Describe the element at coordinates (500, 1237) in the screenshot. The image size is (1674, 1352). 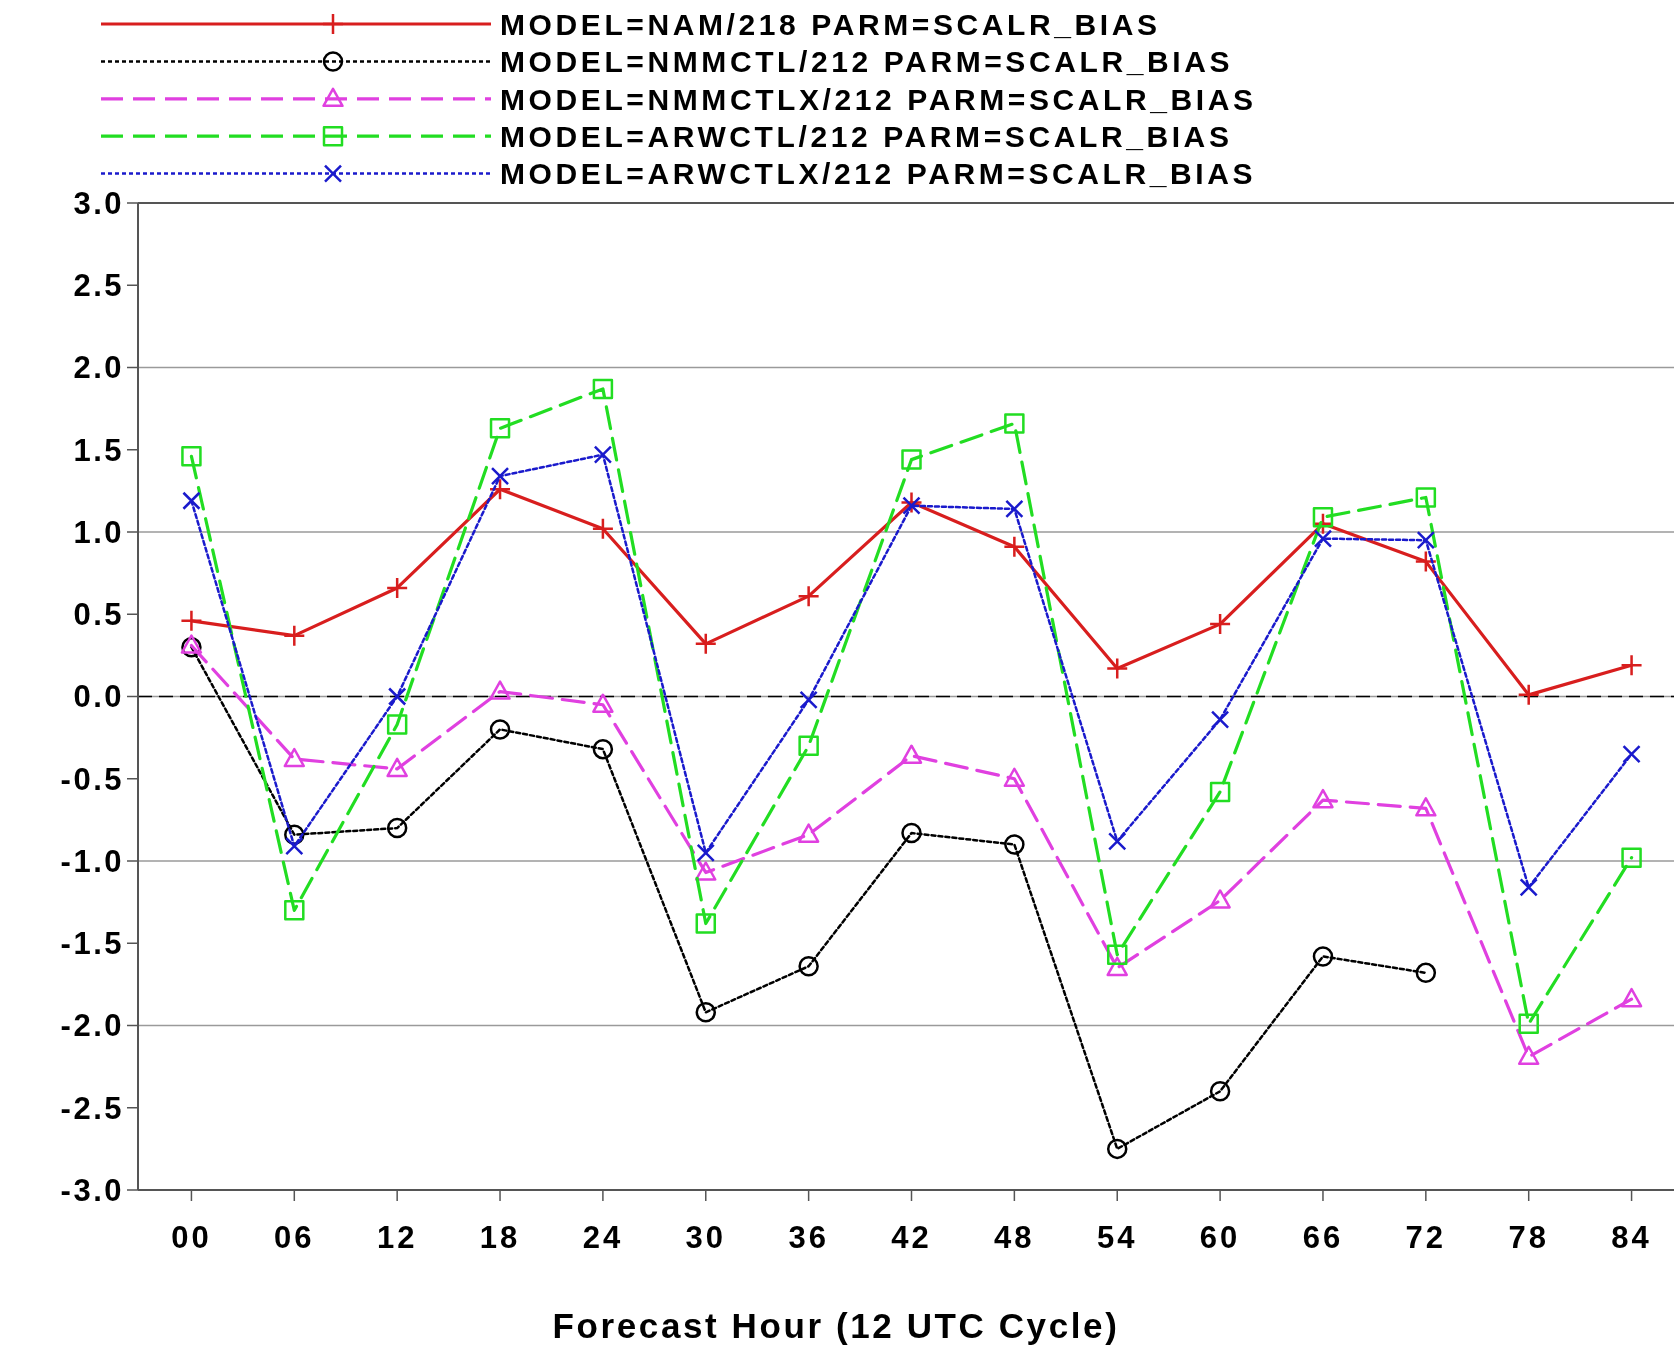
I see `x-tick-label: 18` at that location.